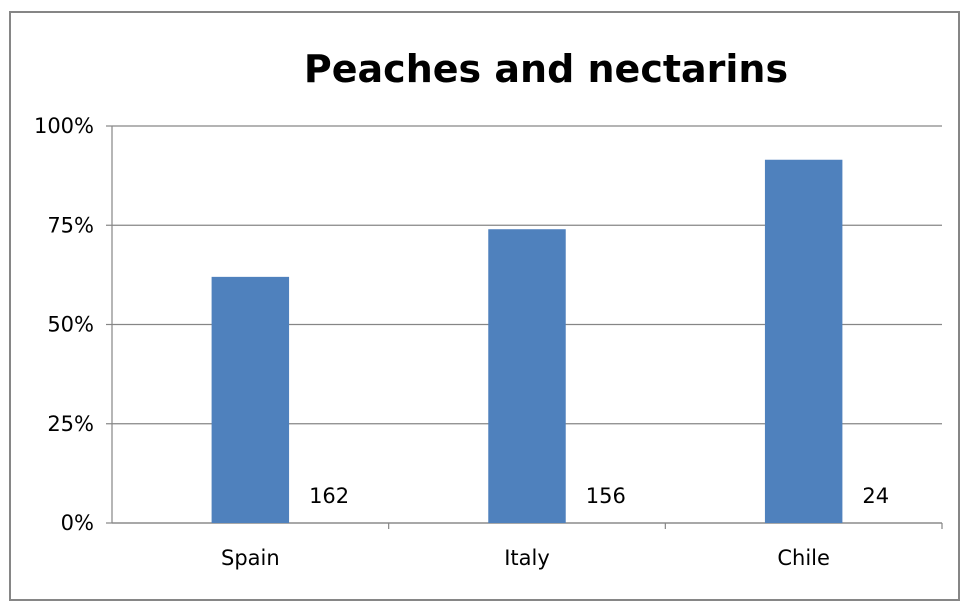  Describe the element at coordinates (70, 424) in the screenshot. I see `y-tick-label-25: 25%` at that location.